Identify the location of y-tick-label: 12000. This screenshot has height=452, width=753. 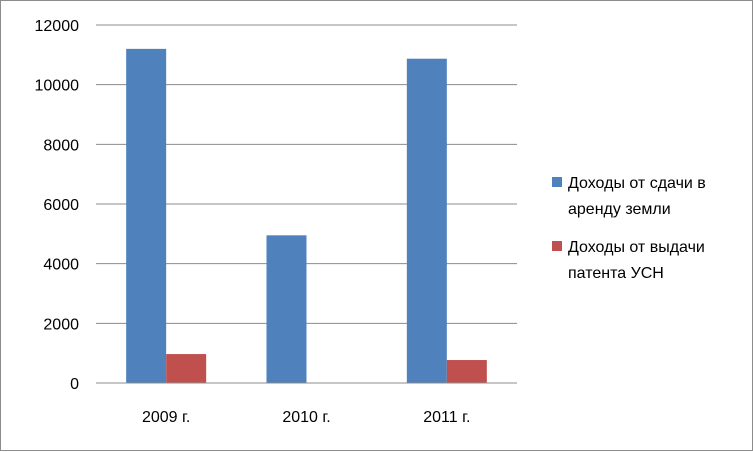
(57, 26).